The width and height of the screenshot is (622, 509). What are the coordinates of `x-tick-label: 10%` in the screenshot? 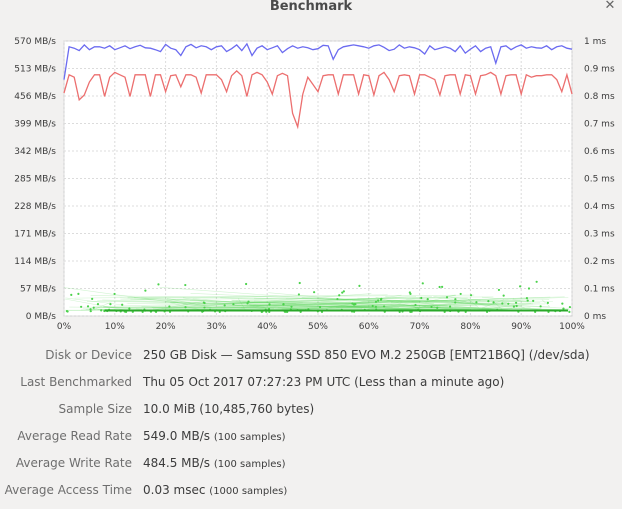 It's located at (115, 327).